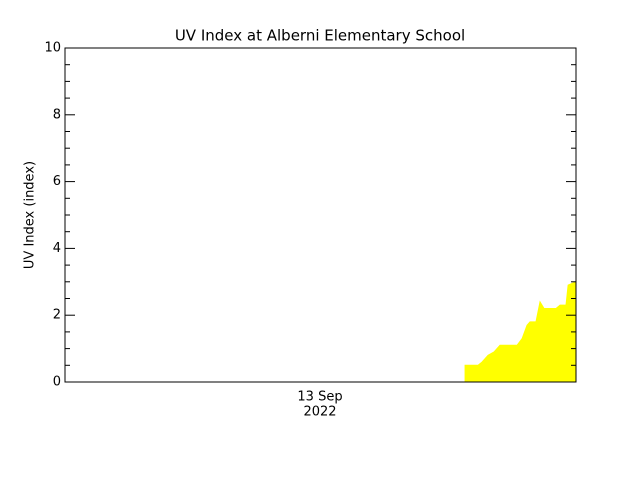 This screenshot has height=480, width=640. What do you see at coordinates (520, 332) in the screenshot?
I see `uv-area` at bounding box center [520, 332].